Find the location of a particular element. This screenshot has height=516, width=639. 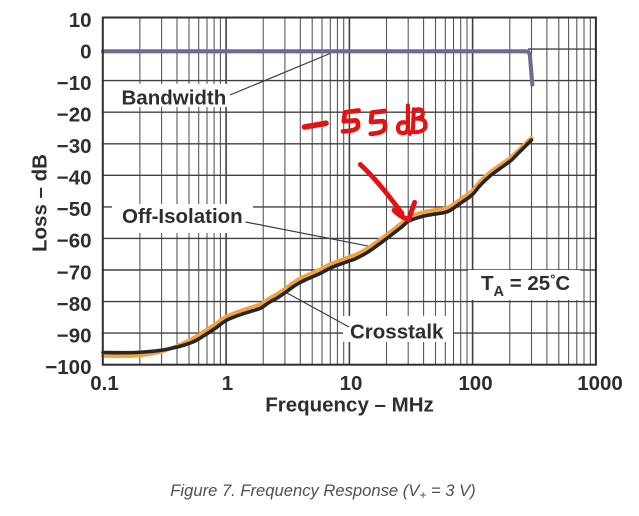

svg-text: −20 is located at coordinates (74, 115).